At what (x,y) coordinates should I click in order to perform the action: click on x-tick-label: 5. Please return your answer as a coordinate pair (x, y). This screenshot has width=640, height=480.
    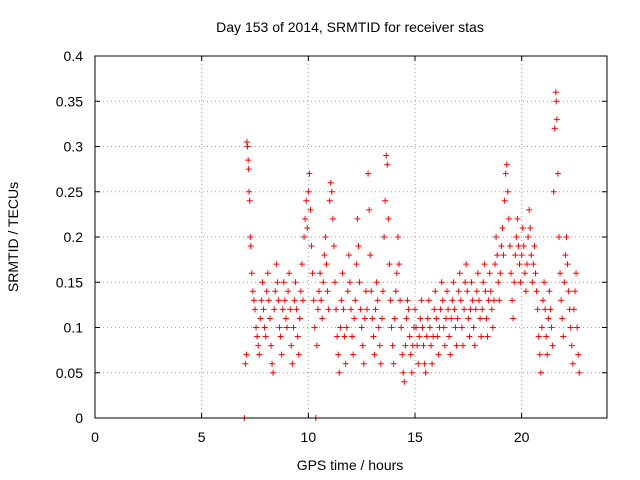
    Looking at the image, I should click on (202, 437).